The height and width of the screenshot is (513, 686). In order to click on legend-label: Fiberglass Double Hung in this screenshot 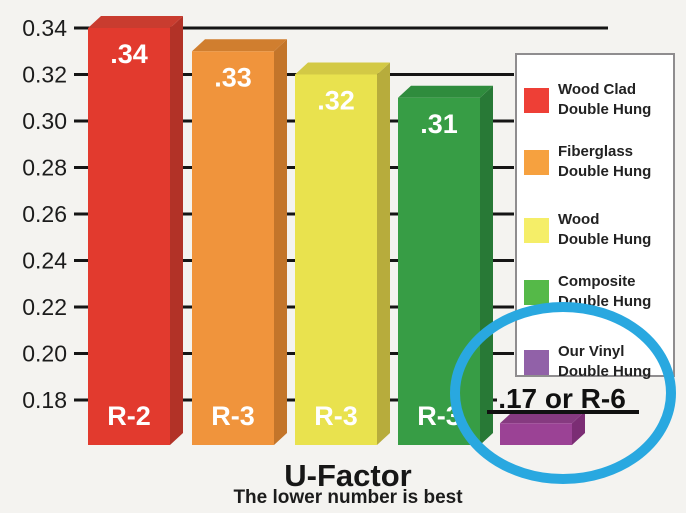, I will do `click(605, 161)`.